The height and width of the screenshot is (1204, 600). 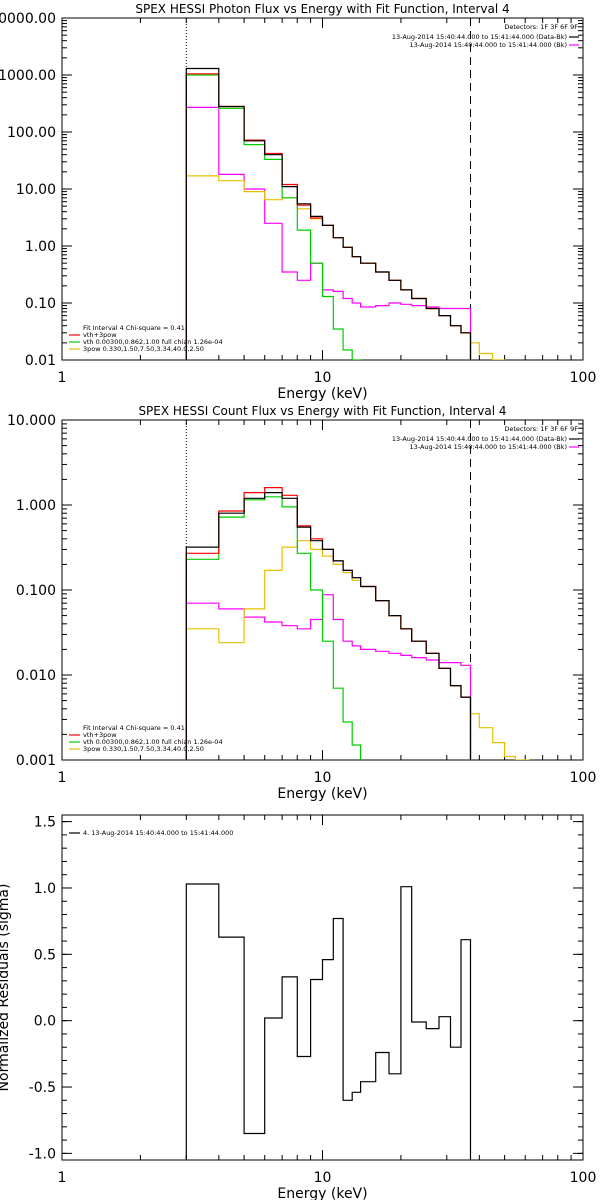 I want to click on y-tick-label: 0.100, so click(x=36, y=591).